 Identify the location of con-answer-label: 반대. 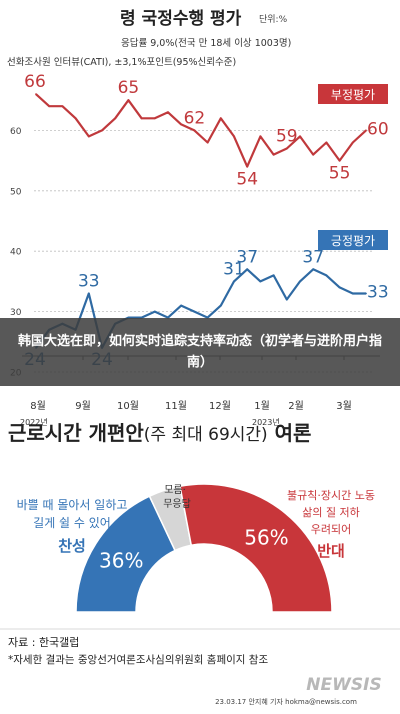
(331, 551).